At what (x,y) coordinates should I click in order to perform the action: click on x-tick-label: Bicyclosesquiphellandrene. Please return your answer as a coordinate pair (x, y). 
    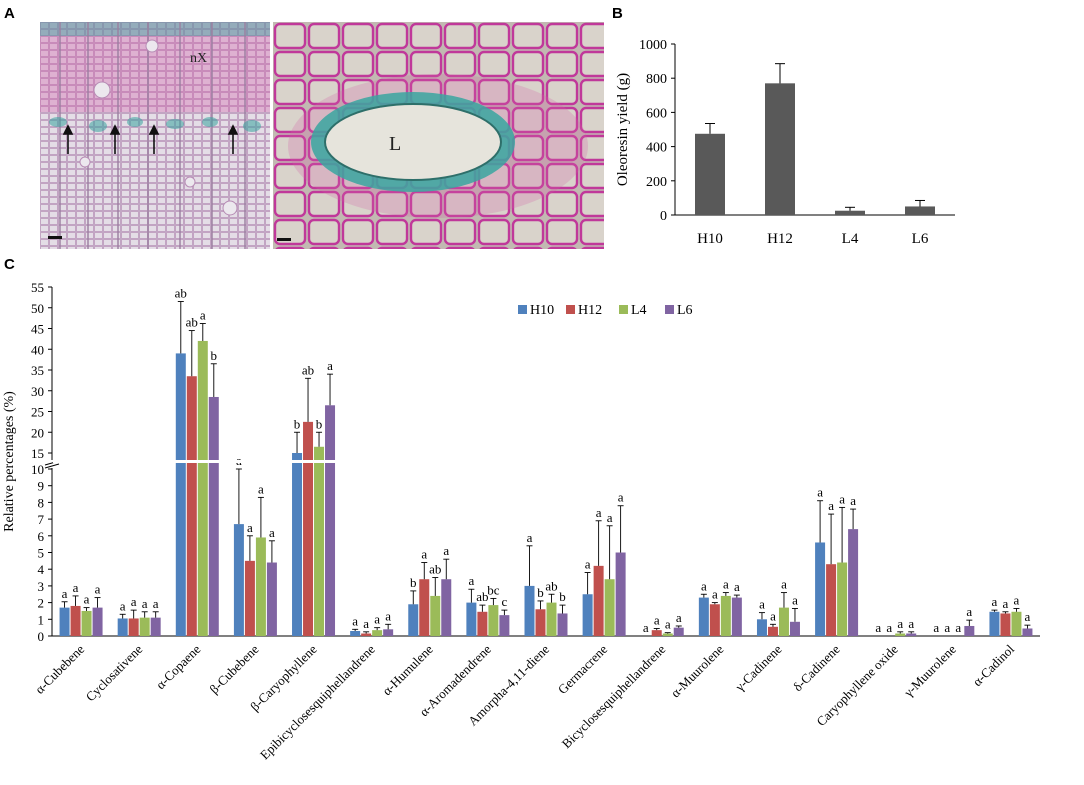
    Looking at the image, I should click on (614, 696).